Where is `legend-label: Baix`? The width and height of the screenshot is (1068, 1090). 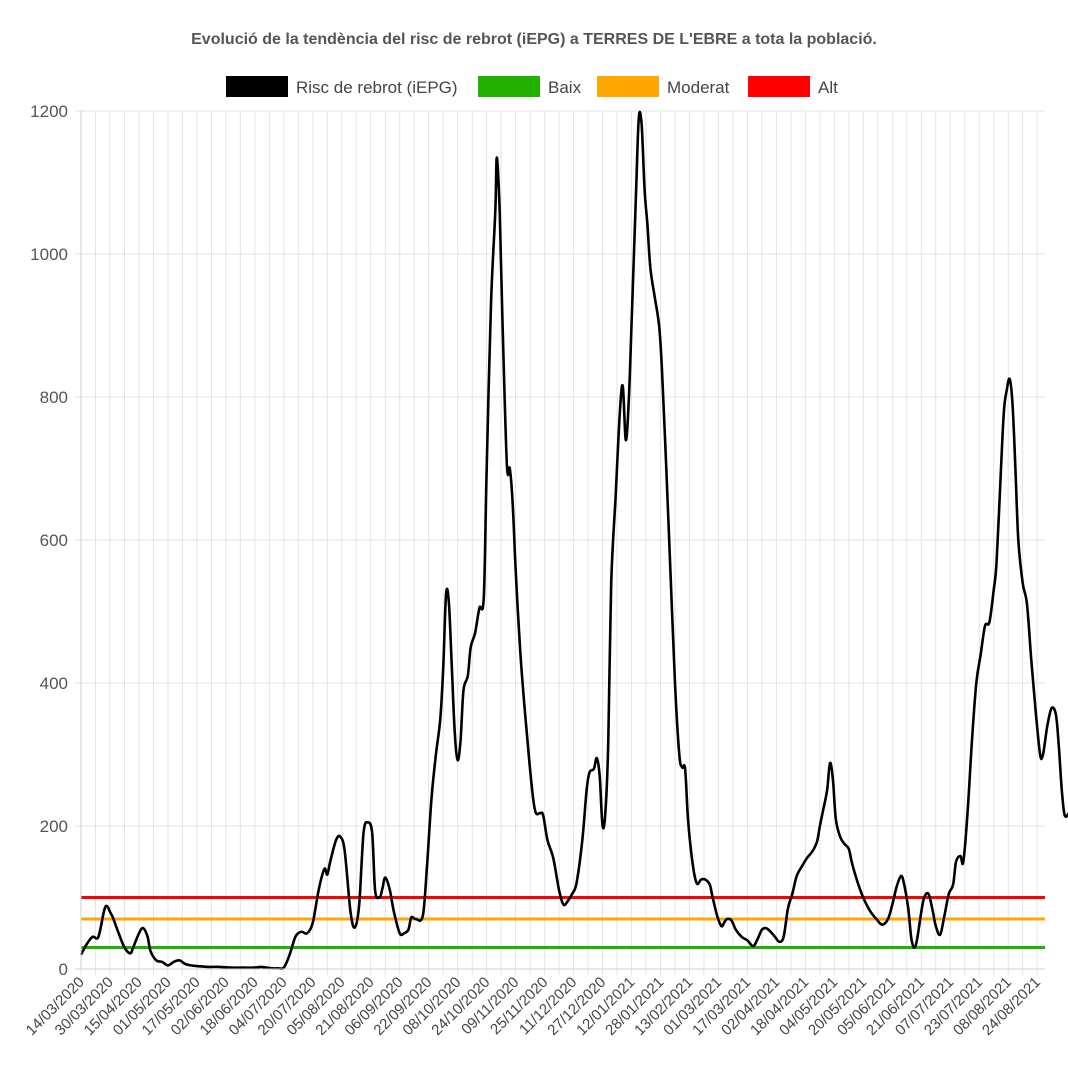
legend-label: Baix is located at coordinates (565, 87).